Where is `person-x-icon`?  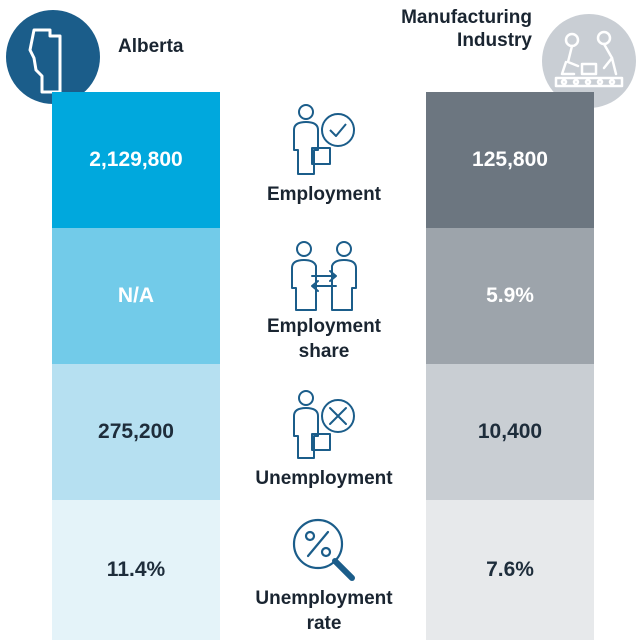
person-x-icon is located at coordinates (324, 424).